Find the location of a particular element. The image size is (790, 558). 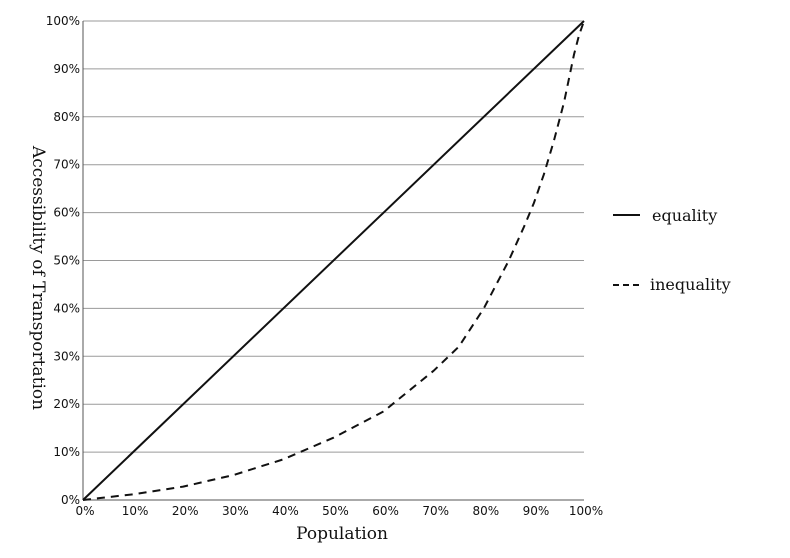

y-tick-label: 100% is located at coordinates (63, 21).